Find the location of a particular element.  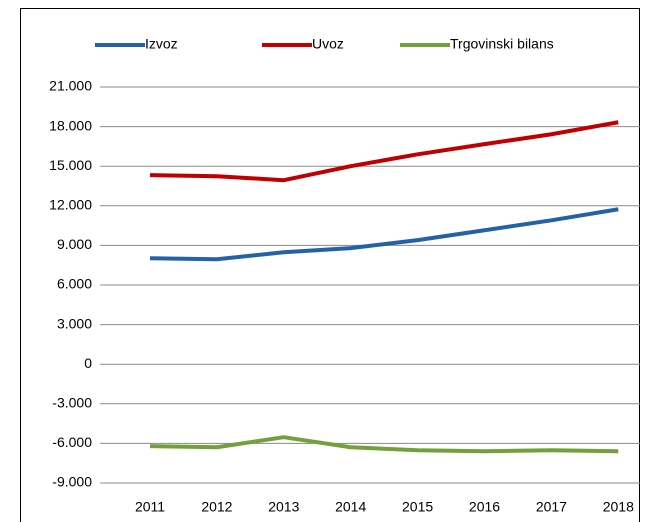

x-tick-label: 2015 is located at coordinates (417, 507).